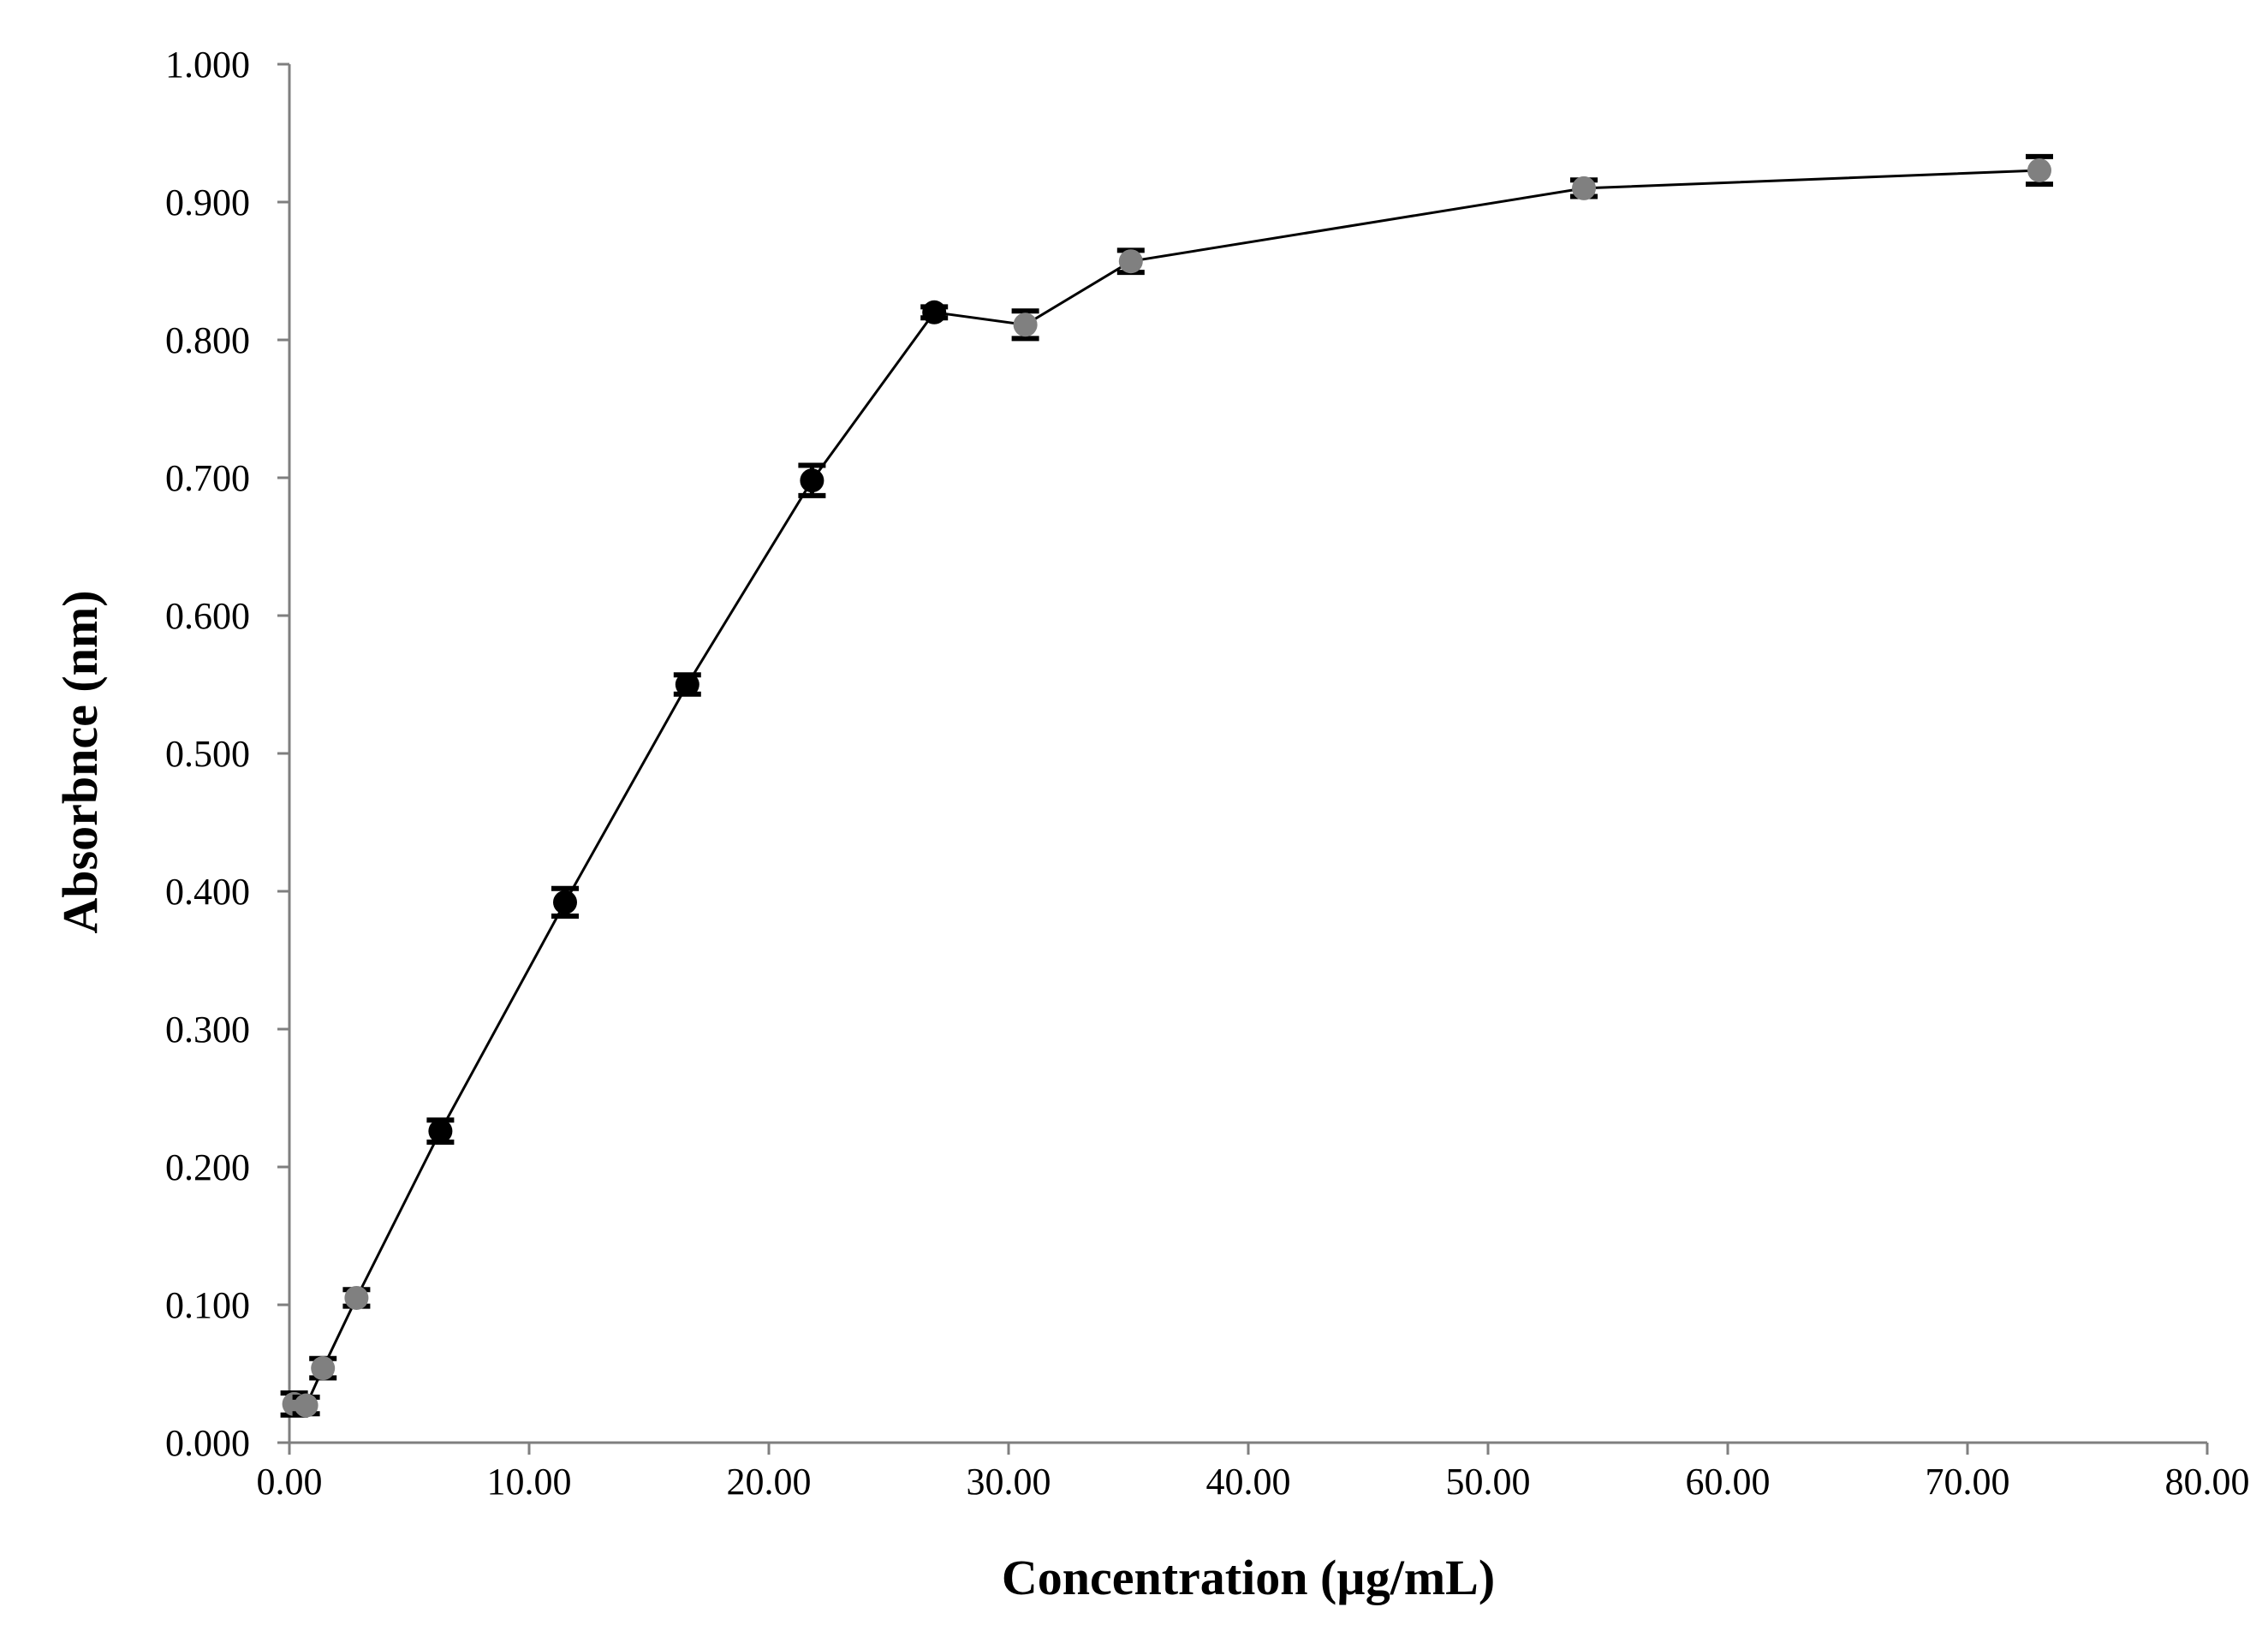  What do you see at coordinates (207, 1443) in the screenshot?
I see `y-tick-label: 0.000` at bounding box center [207, 1443].